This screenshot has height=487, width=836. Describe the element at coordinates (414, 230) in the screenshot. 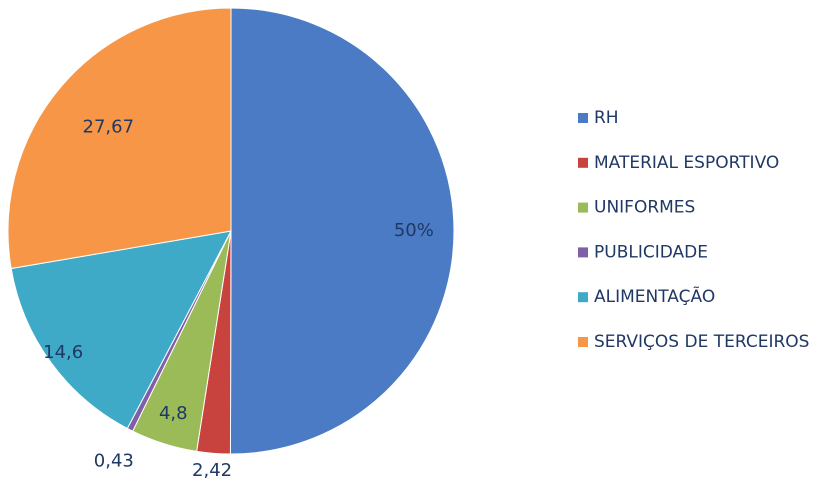

I see `data-label: 50%` at that location.